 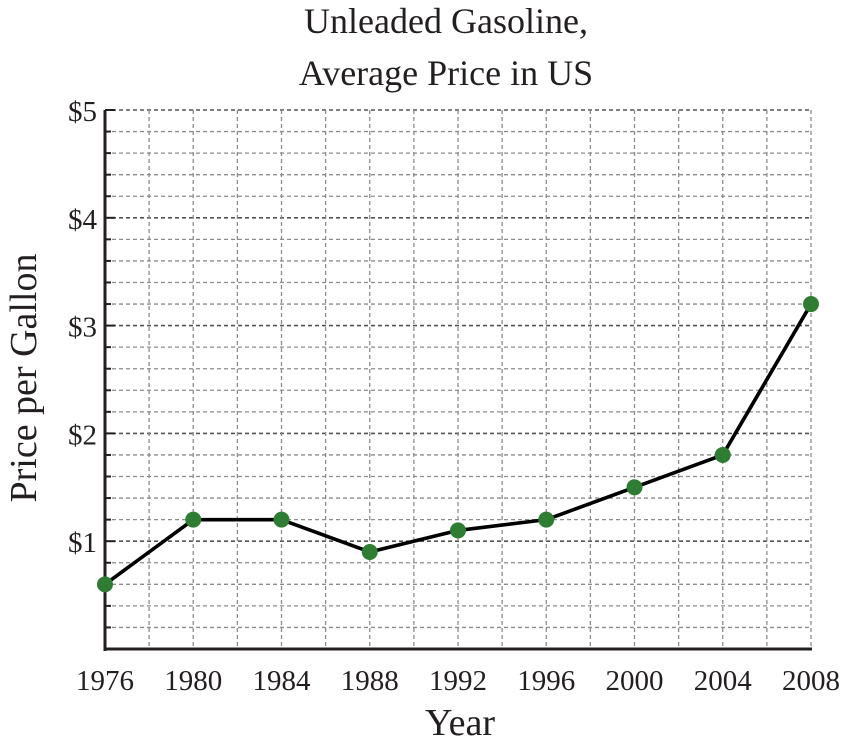 What do you see at coordinates (82, 112) in the screenshot?
I see `y-tick-label: $5` at bounding box center [82, 112].